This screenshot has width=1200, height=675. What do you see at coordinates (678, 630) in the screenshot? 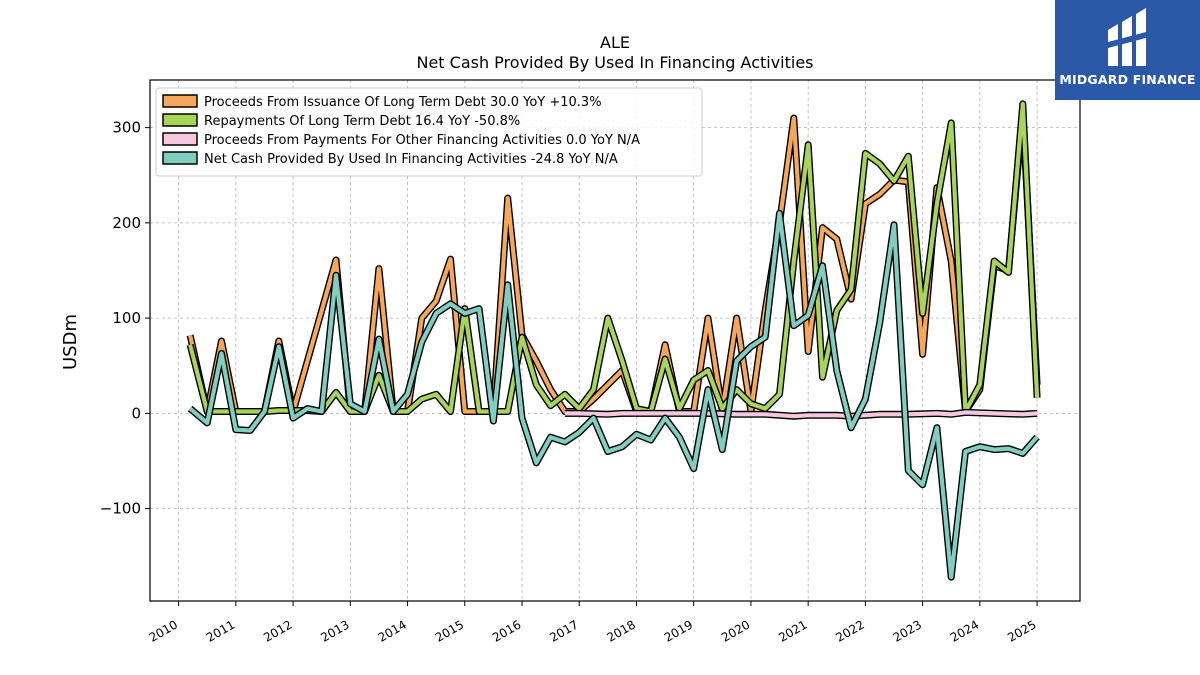
I see `x-tick-label: 2019` at bounding box center [678, 630].